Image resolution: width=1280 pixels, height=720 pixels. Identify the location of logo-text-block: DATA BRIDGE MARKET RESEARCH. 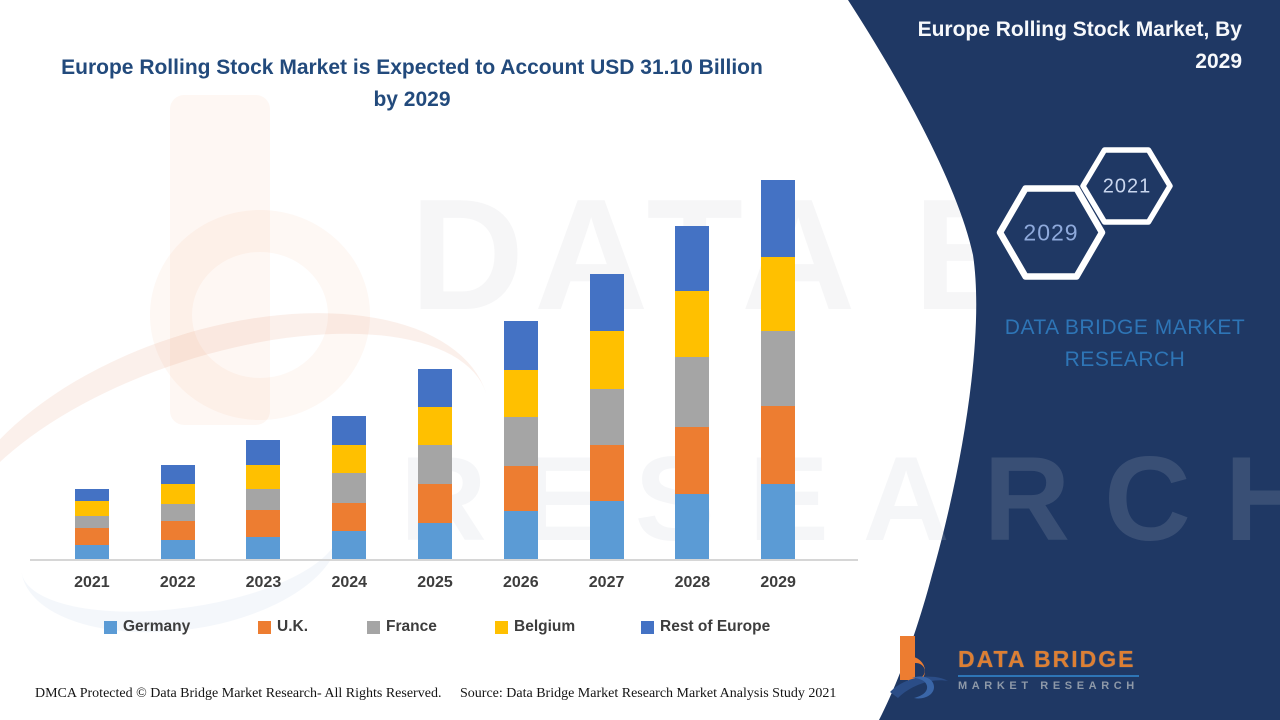
(1048, 669).